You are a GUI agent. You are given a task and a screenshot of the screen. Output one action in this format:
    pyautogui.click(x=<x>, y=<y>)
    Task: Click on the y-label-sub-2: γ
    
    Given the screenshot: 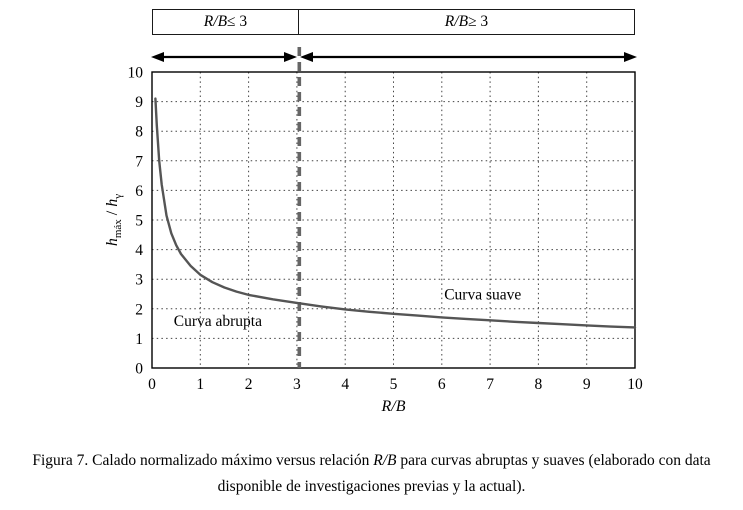 What is the action you would take?
    pyautogui.click(x=118, y=196)
    